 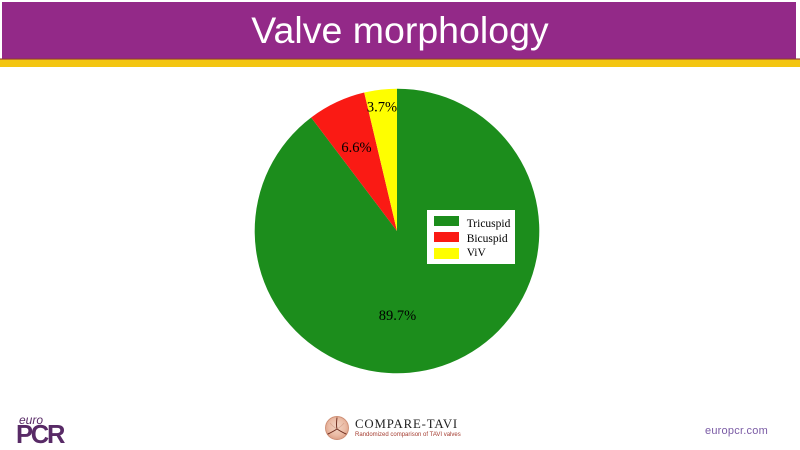 I want to click on svg-text: 89.7%, so click(x=397, y=316).